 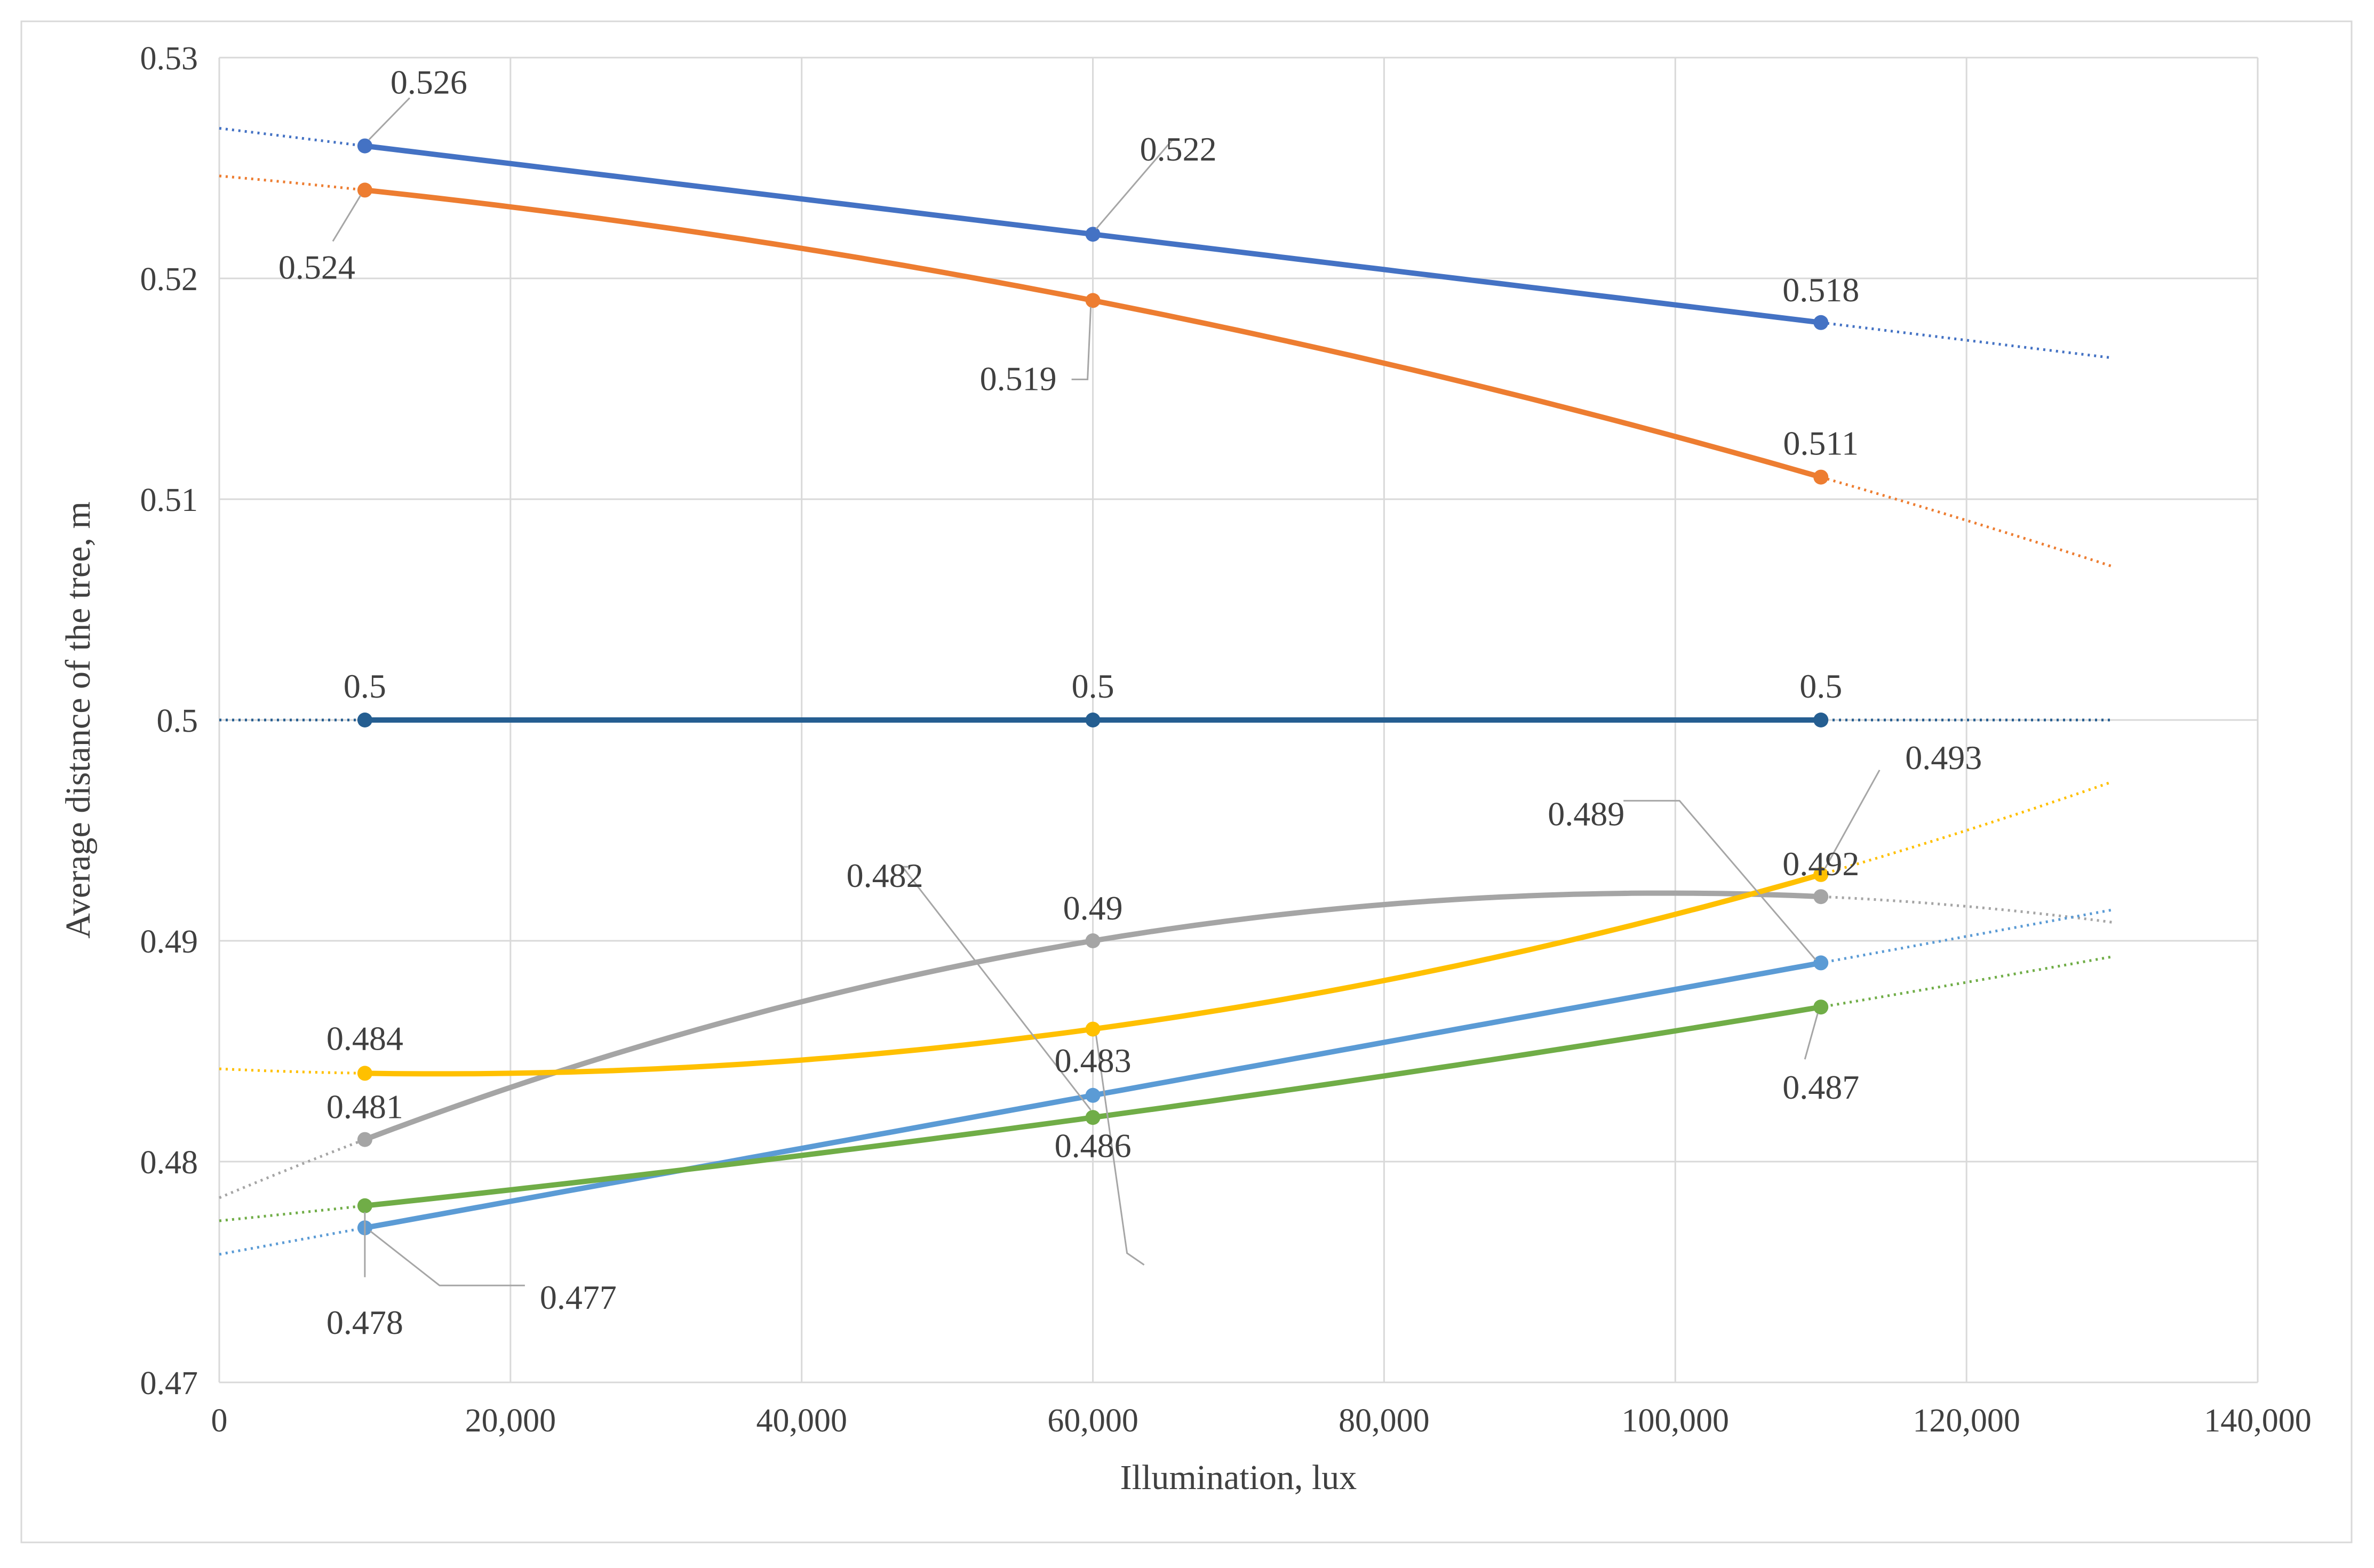 What do you see at coordinates (1821, 1087) in the screenshot?
I see `series-green-data-label: 0.487` at bounding box center [1821, 1087].